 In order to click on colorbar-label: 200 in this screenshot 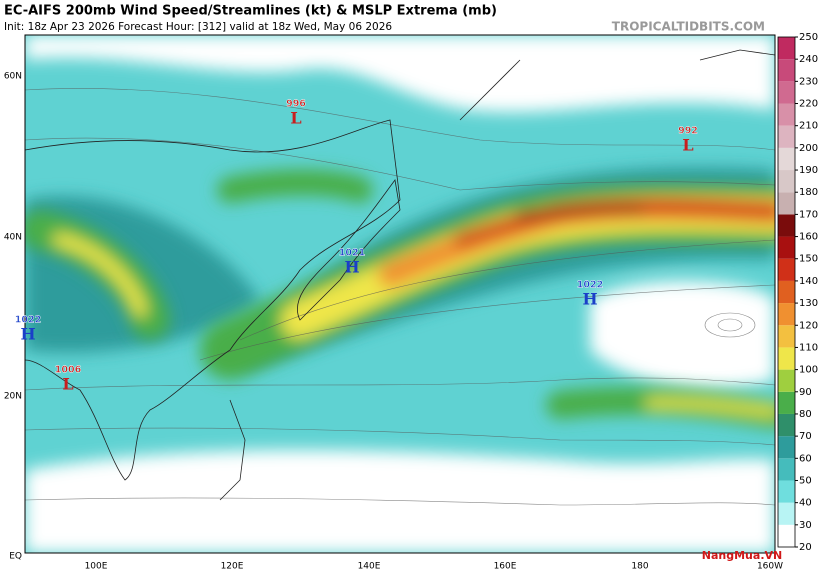, I will do `click(808, 148)`.